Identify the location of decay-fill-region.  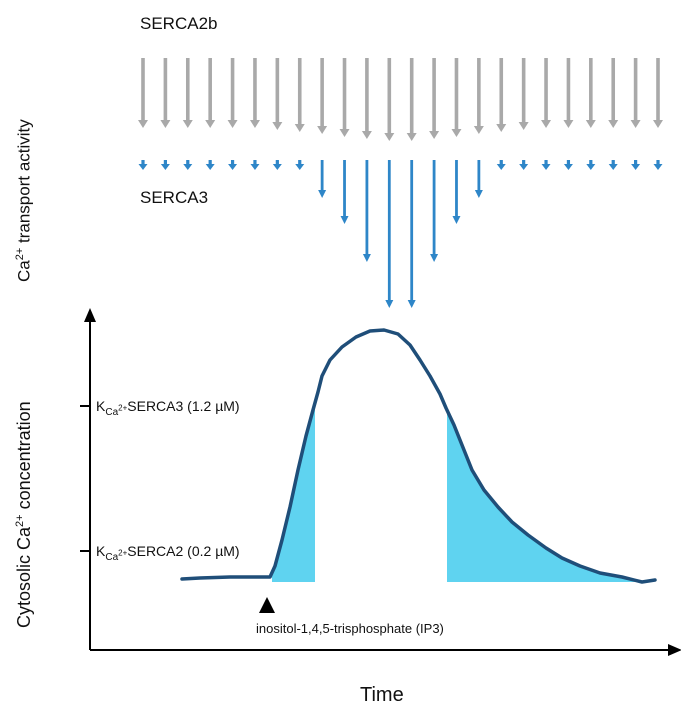
(546, 496).